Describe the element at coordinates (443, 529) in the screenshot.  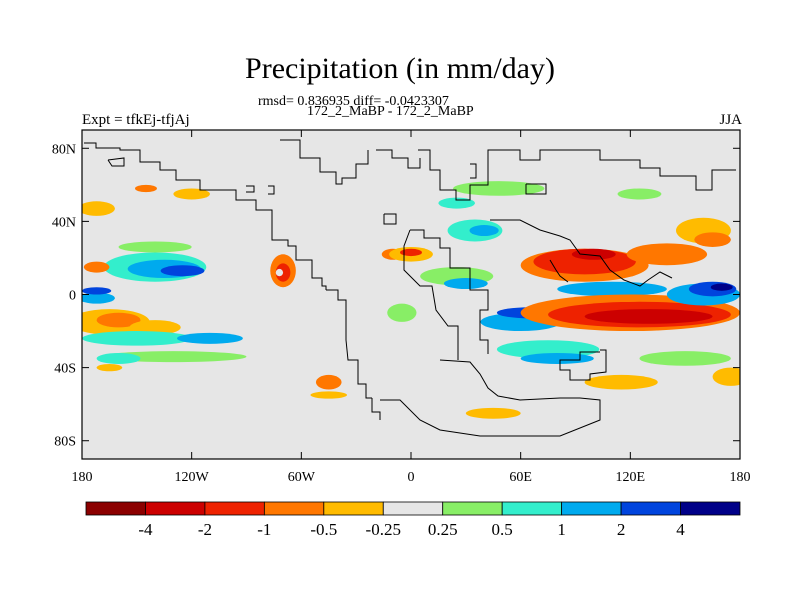
I see `colorbar-label: 0.25` at that location.